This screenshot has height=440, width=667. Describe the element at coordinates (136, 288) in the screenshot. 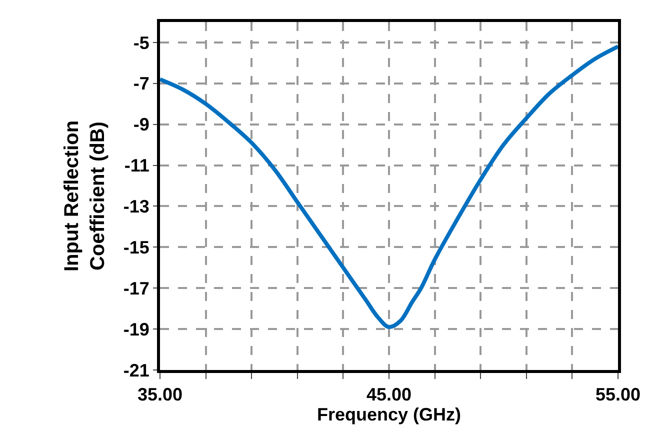

I see `y-tick-label: -17` at that location.